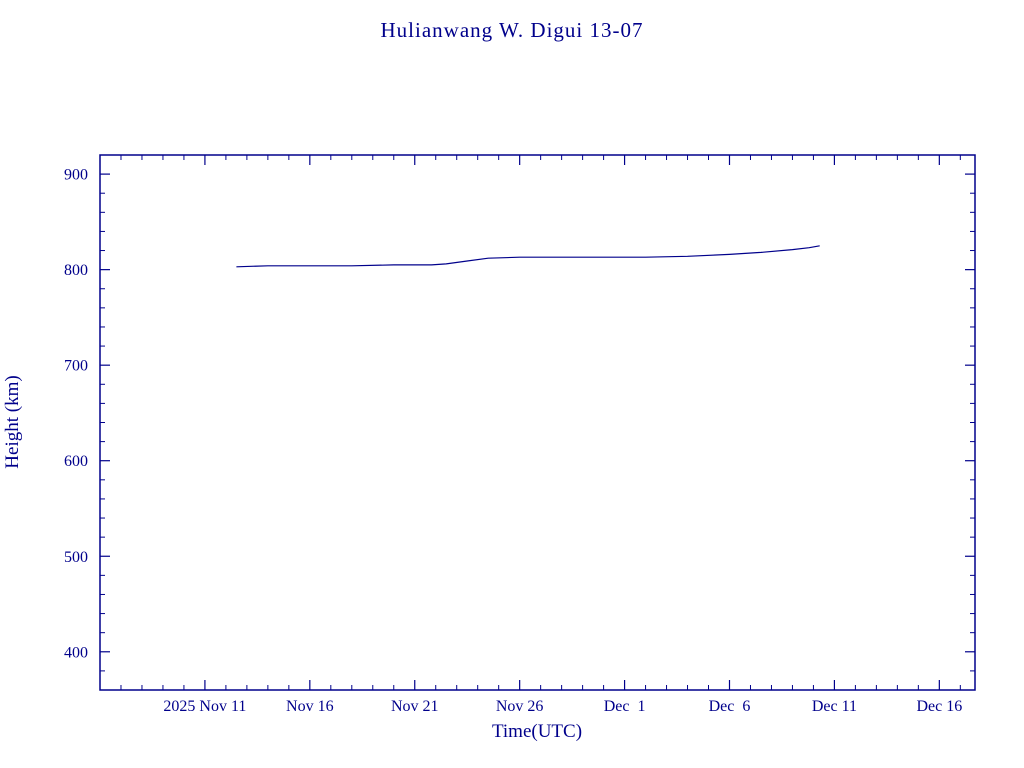 The height and width of the screenshot is (768, 1024). I want to click on y-tick-label: 900, so click(76, 175).